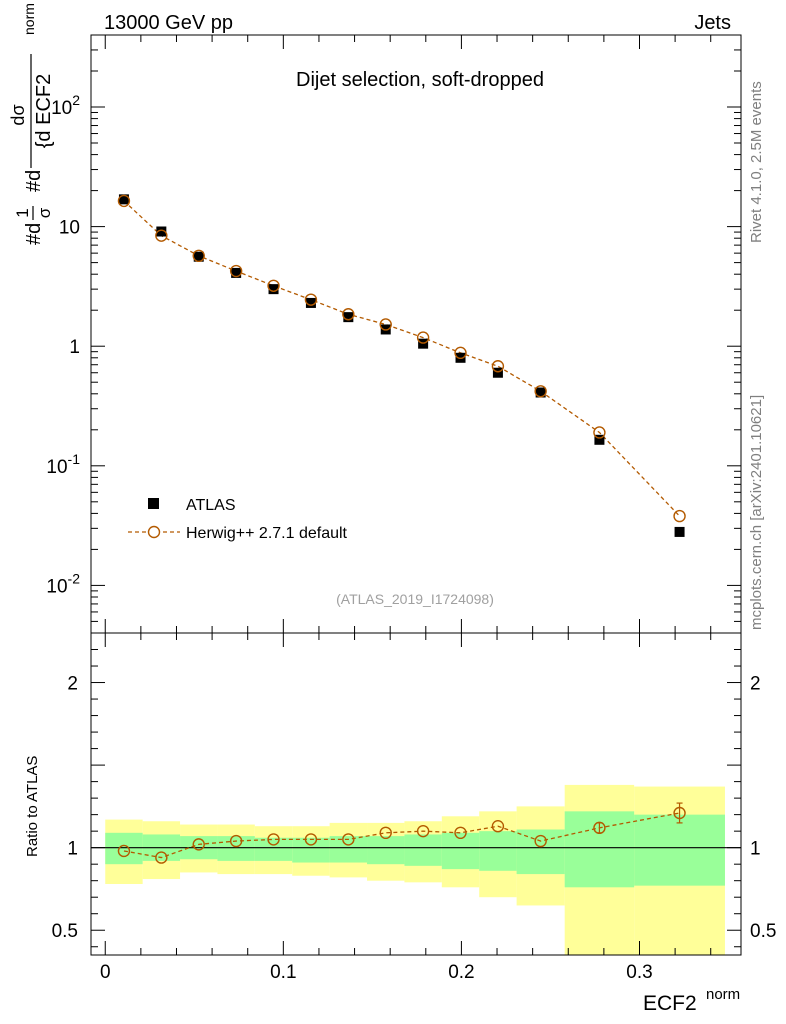 This screenshot has width=786, height=1024. What do you see at coordinates (639, 972) in the screenshot?
I see `x-tick-label: 0.3` at bounding box center [639, 972].